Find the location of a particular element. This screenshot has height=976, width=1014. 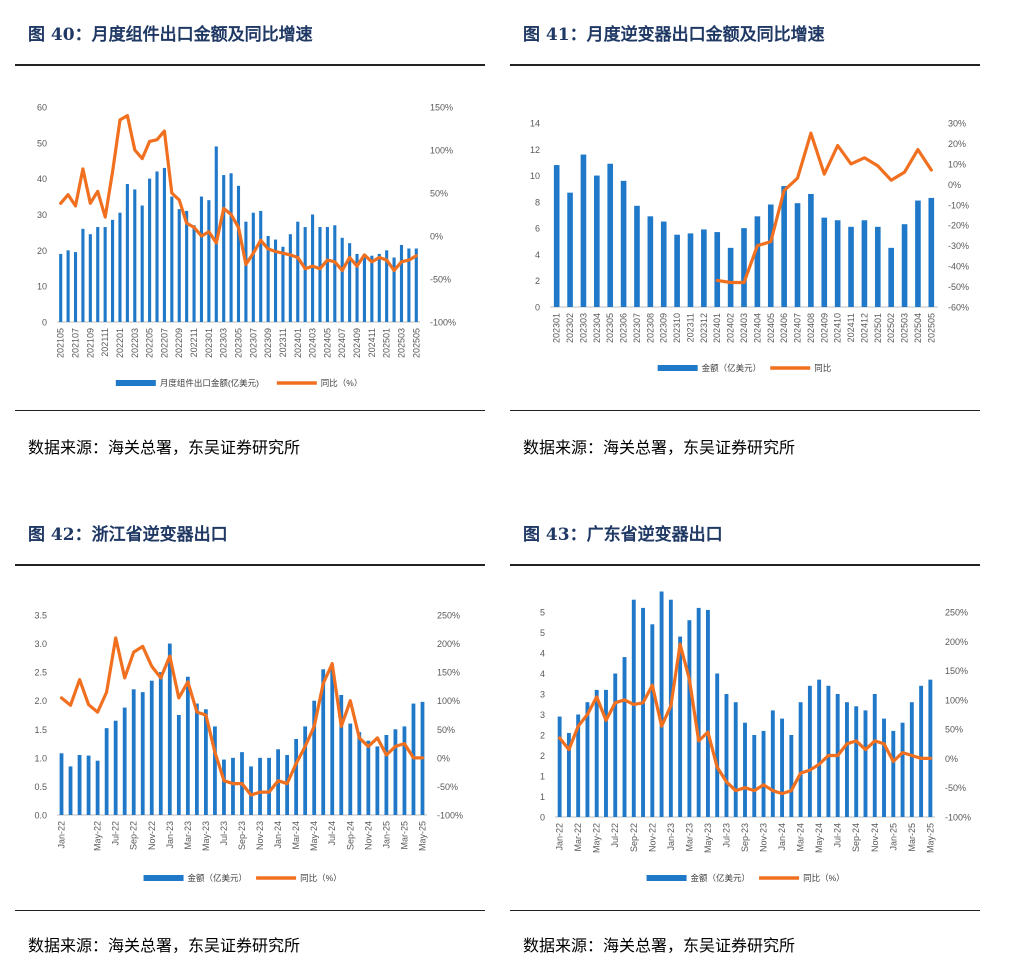

y-right-tick-label: -10% is located at coordinates (958, 205).